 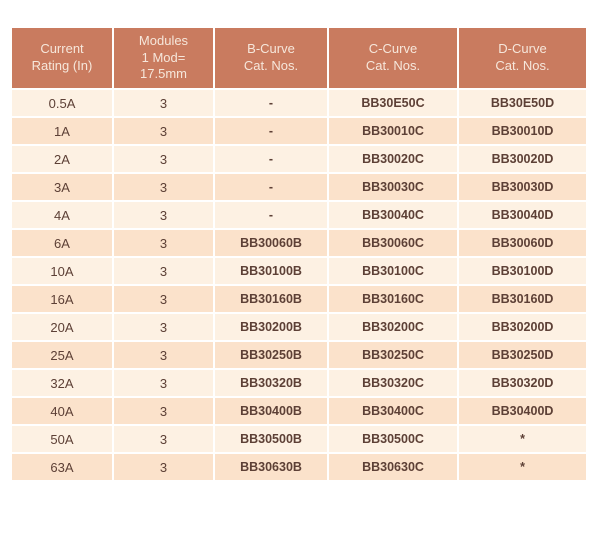 I want to click on table-row: 16A 3 BB30160B BB30160C BB30160D, so click(x=299, y=299).